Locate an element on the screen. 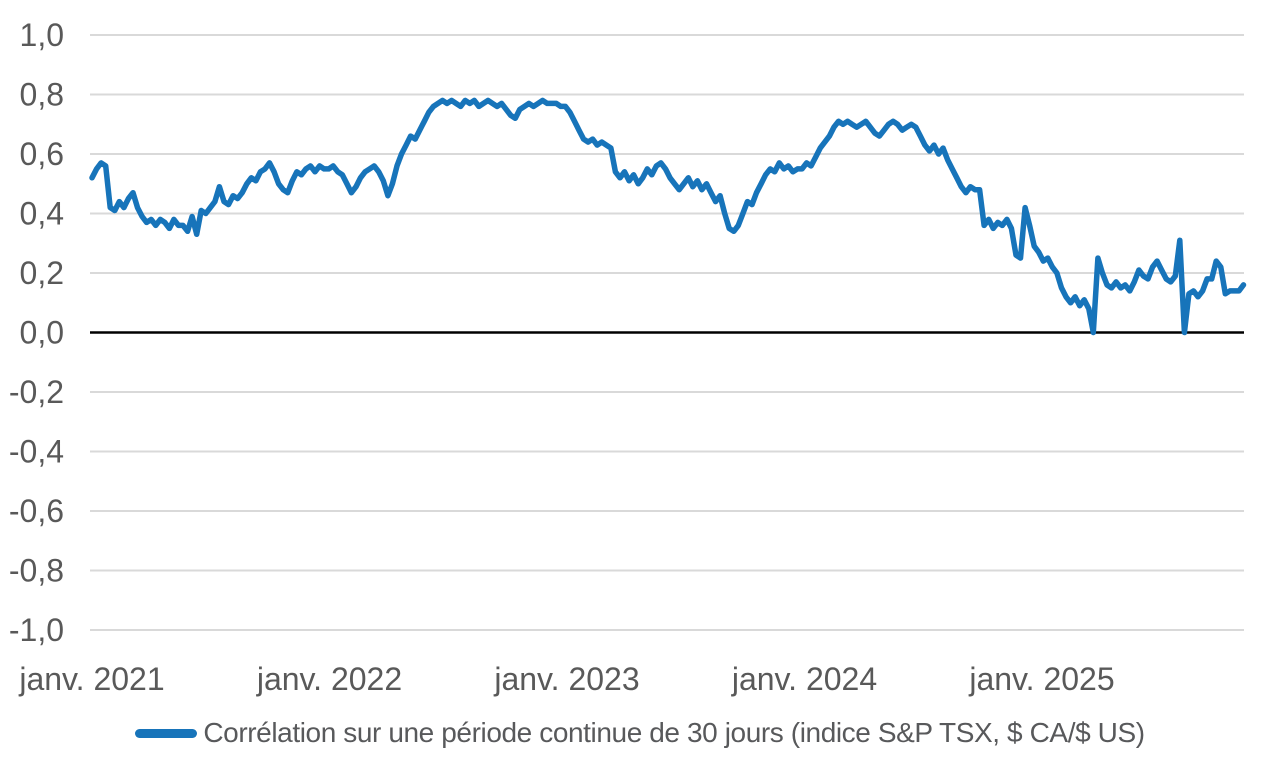  y-axis-tick-label: -0,2 is located at coordinates (36, 392).